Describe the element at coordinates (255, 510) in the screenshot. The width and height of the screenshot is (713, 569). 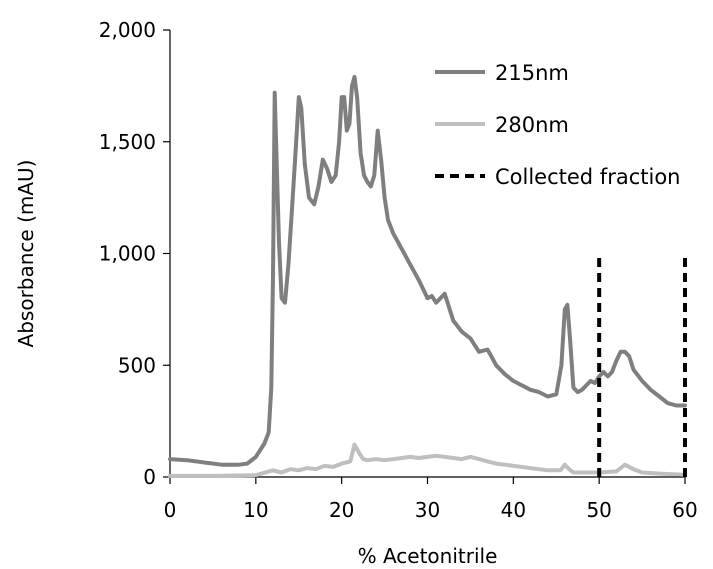
I see `x-tick-label: 10` at that location.